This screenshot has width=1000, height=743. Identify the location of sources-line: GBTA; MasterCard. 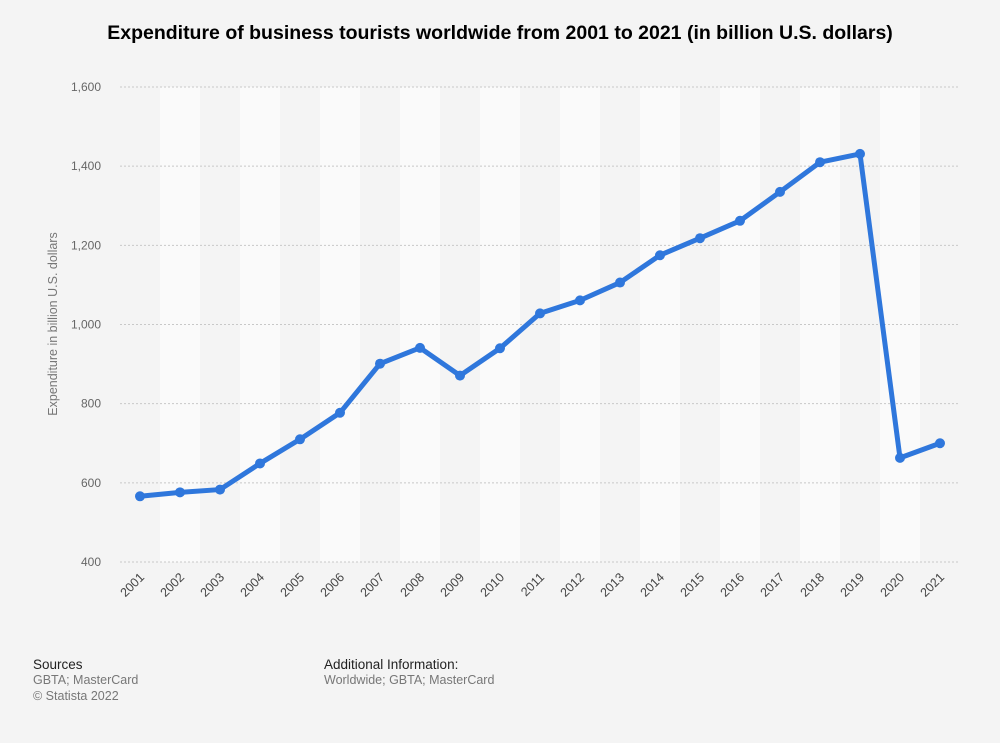
(86, 680).